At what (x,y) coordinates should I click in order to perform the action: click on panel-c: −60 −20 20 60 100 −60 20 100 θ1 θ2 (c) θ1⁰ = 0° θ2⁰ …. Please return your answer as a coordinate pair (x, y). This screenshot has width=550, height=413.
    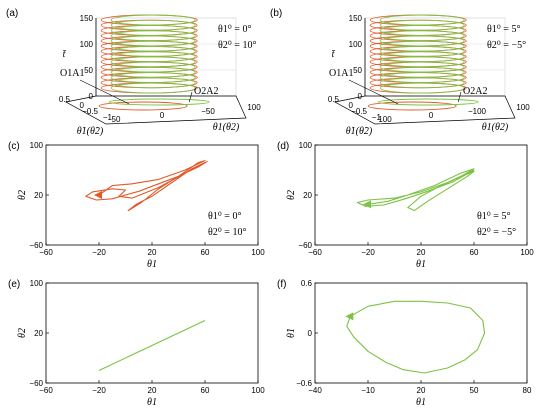
    Looking at the image, I should click on (136, 205).